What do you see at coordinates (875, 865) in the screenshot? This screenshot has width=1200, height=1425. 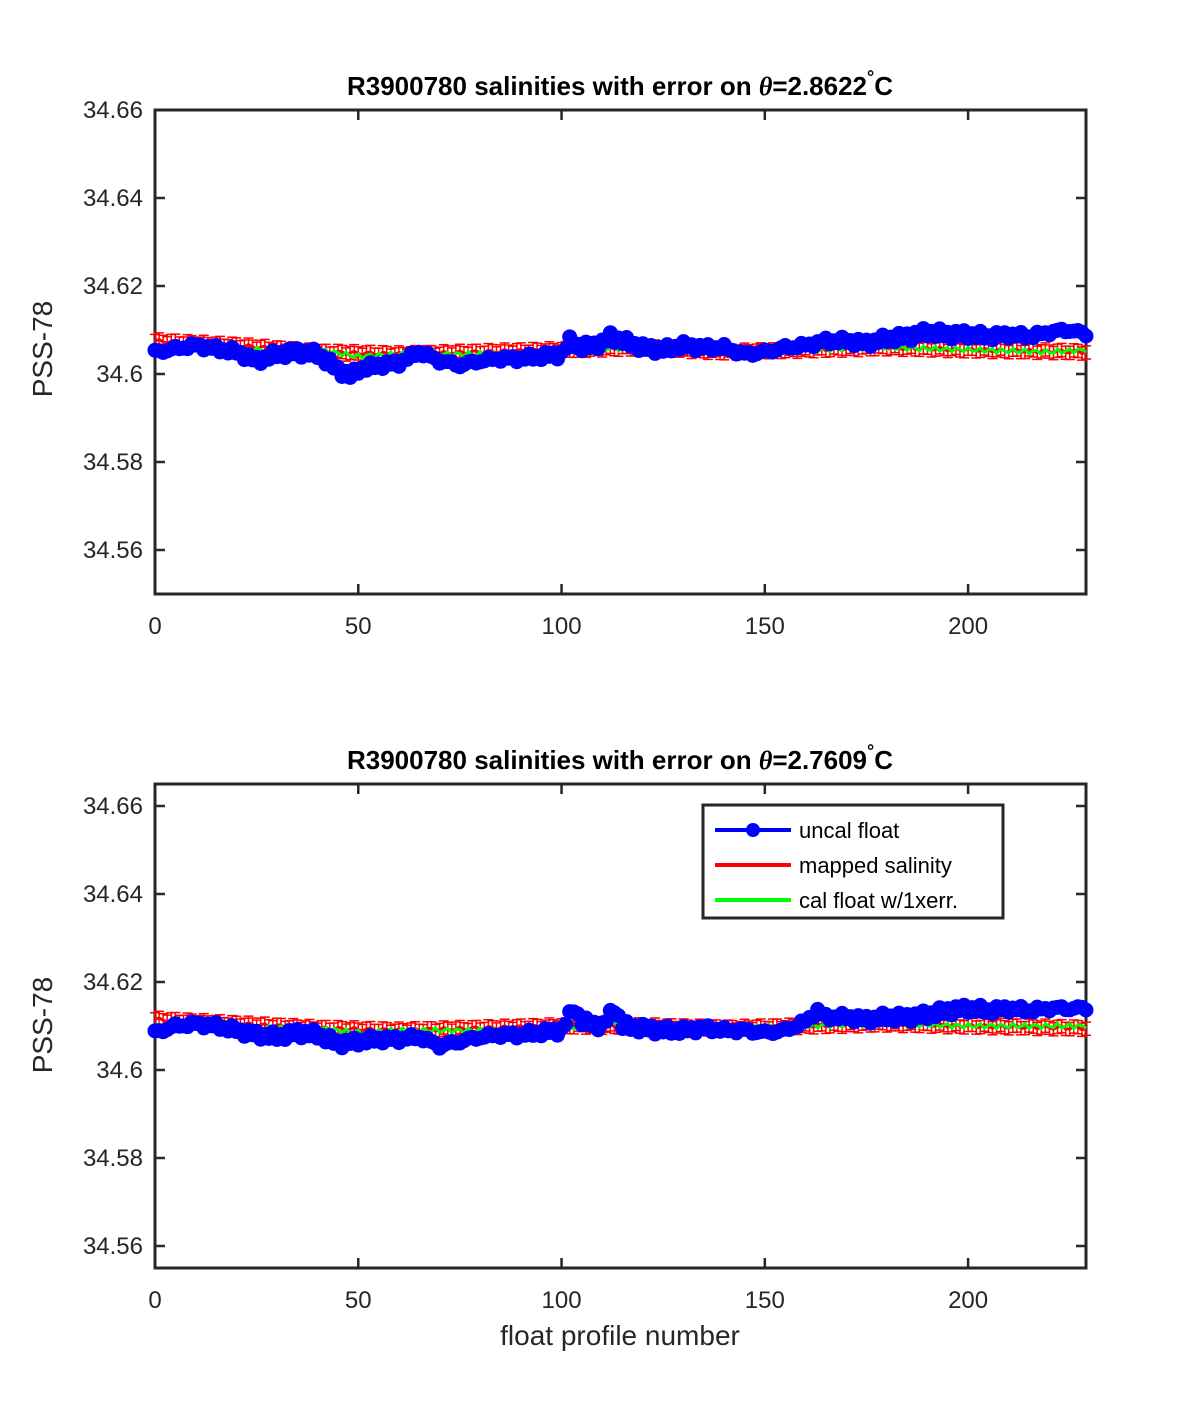 I see `legend-label: mapped salinity` at bounding box center [875, 865].